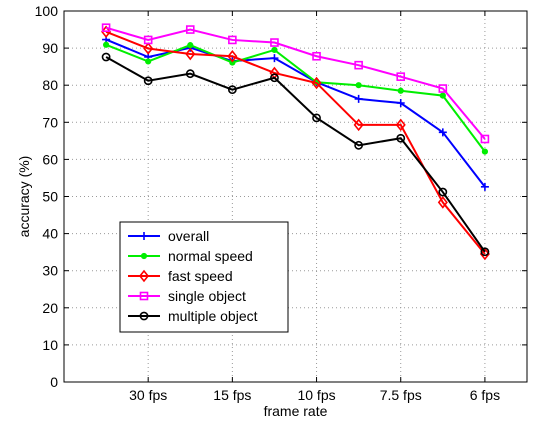 This screenshot has width=537, height=423. What do you see at coordinates (50, 48) in the screenshot?
I see `y-tick-label: 90` at bounding box center [50, 48].